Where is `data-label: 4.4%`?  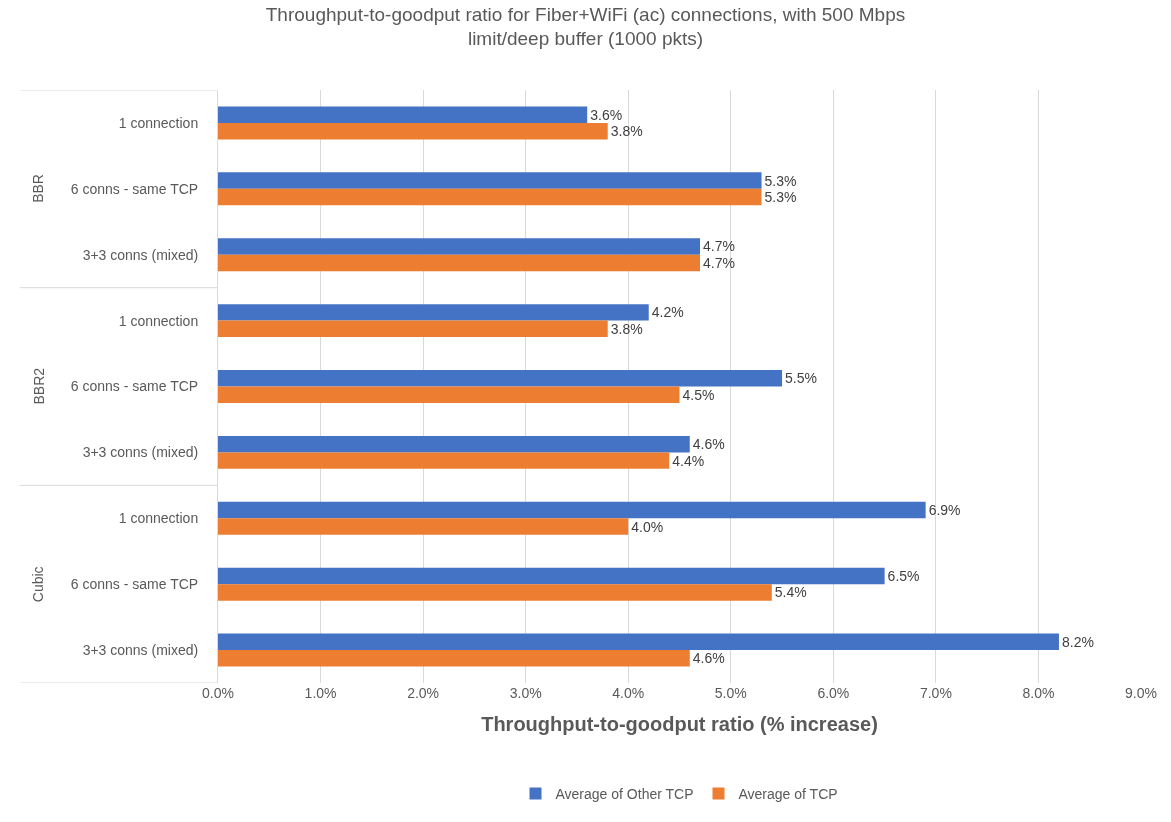 data-label: 4.4% is located at coordinates (688, 460).